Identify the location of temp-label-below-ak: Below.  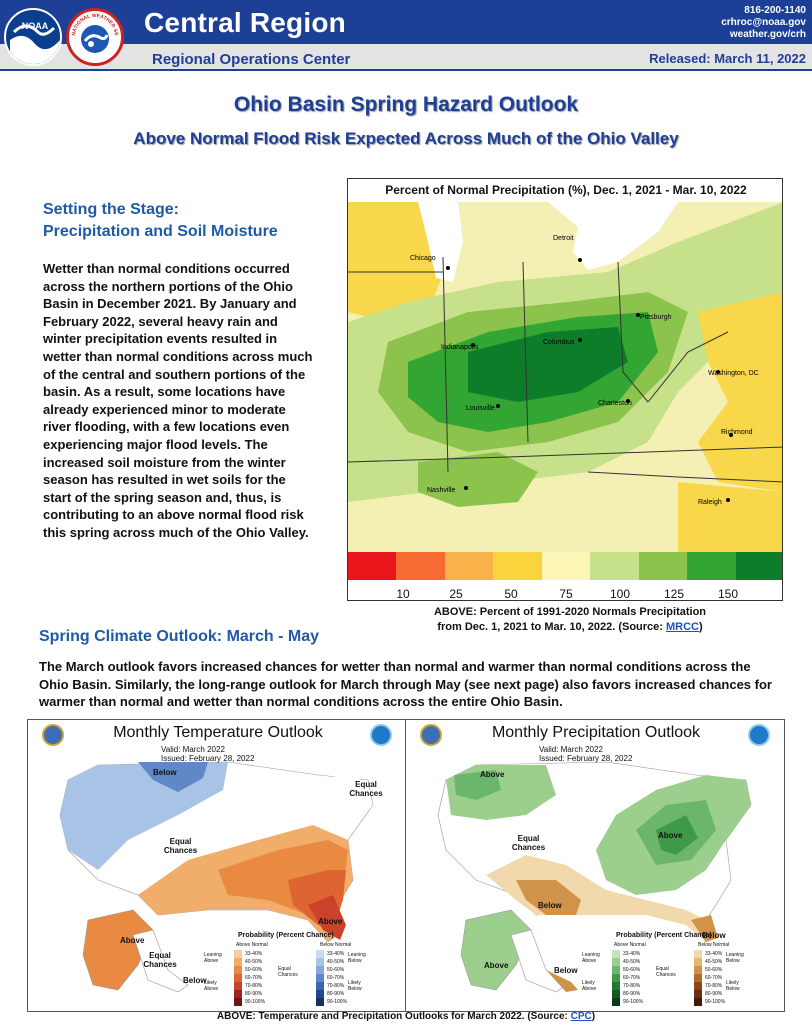
(195, 980).